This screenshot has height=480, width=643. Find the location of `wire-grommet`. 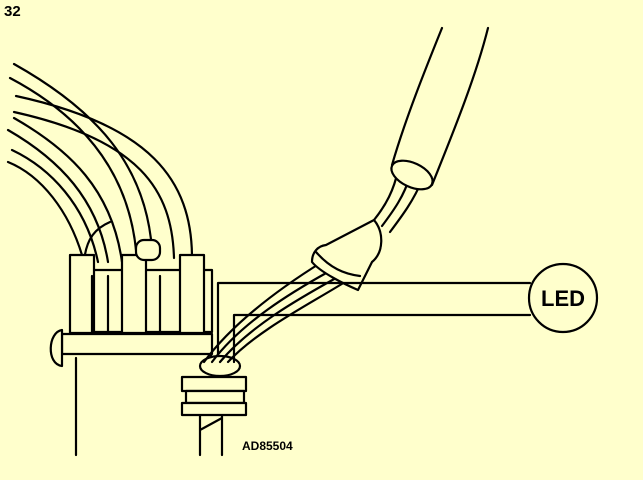

wire-grommet is located at coordinates (214, 405).